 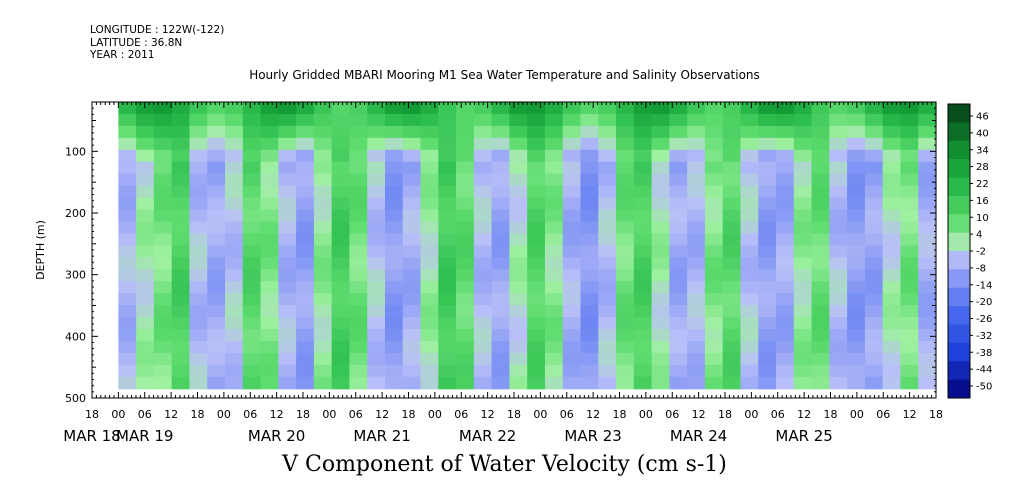 I want to click on colorbar-label: 22, so click(x=982, y=184).